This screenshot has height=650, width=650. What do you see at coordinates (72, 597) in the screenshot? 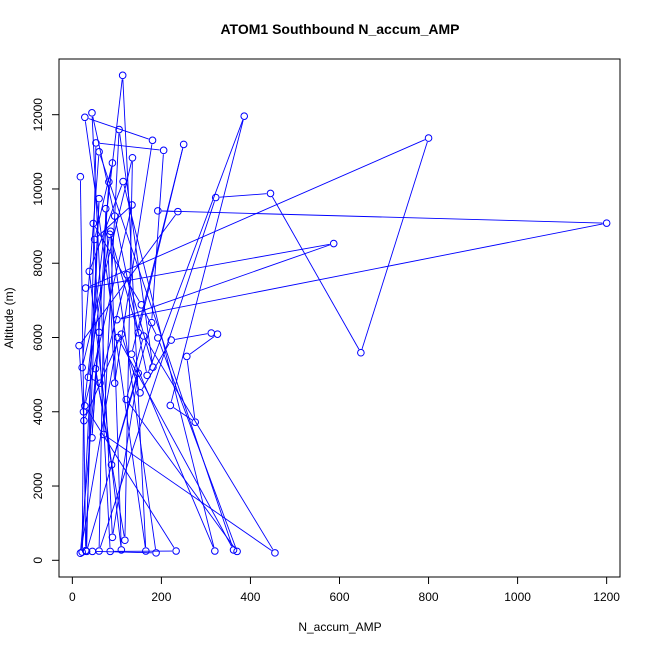
I see `x-tick-label: 0` at bounding box center [72, 597].